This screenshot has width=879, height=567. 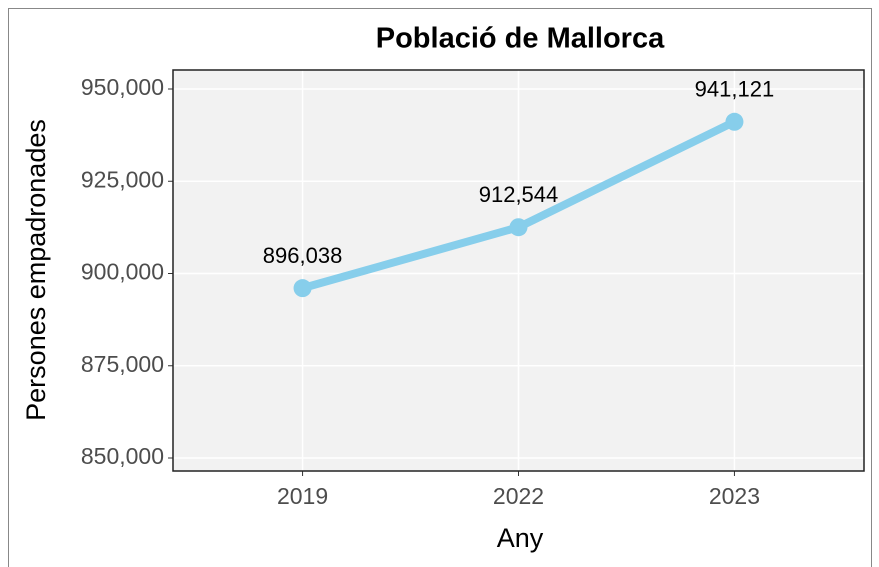 I want to click on data-label: 941,121, so click(x=735, y=89).